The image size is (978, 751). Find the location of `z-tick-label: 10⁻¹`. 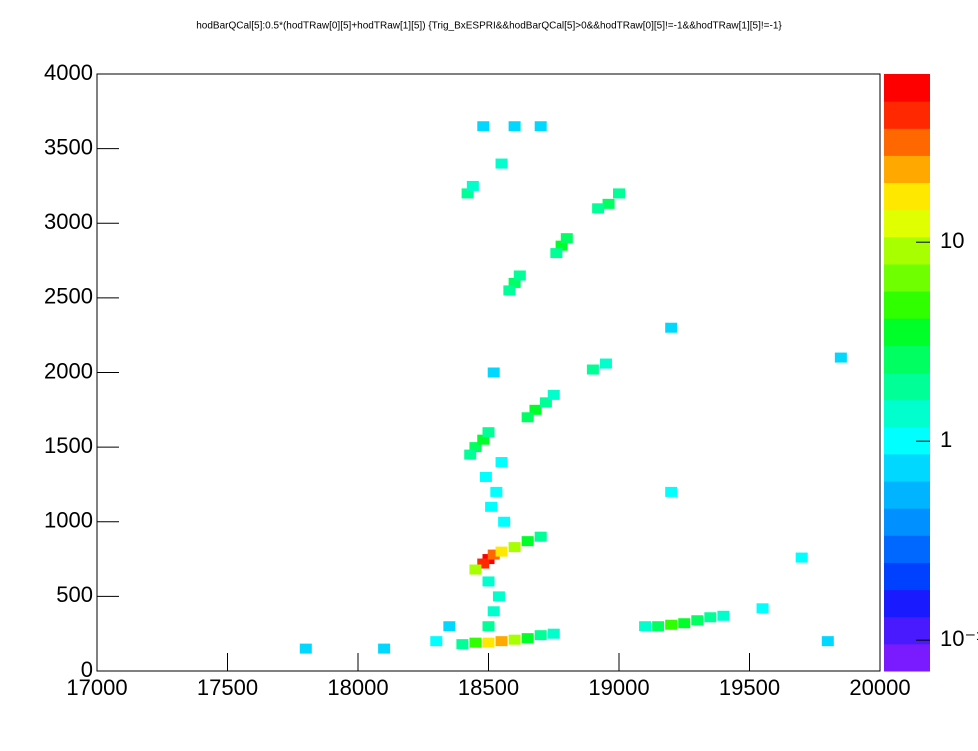

z-tick-label: 10⁻¹ is located at coordinates (959, 638).